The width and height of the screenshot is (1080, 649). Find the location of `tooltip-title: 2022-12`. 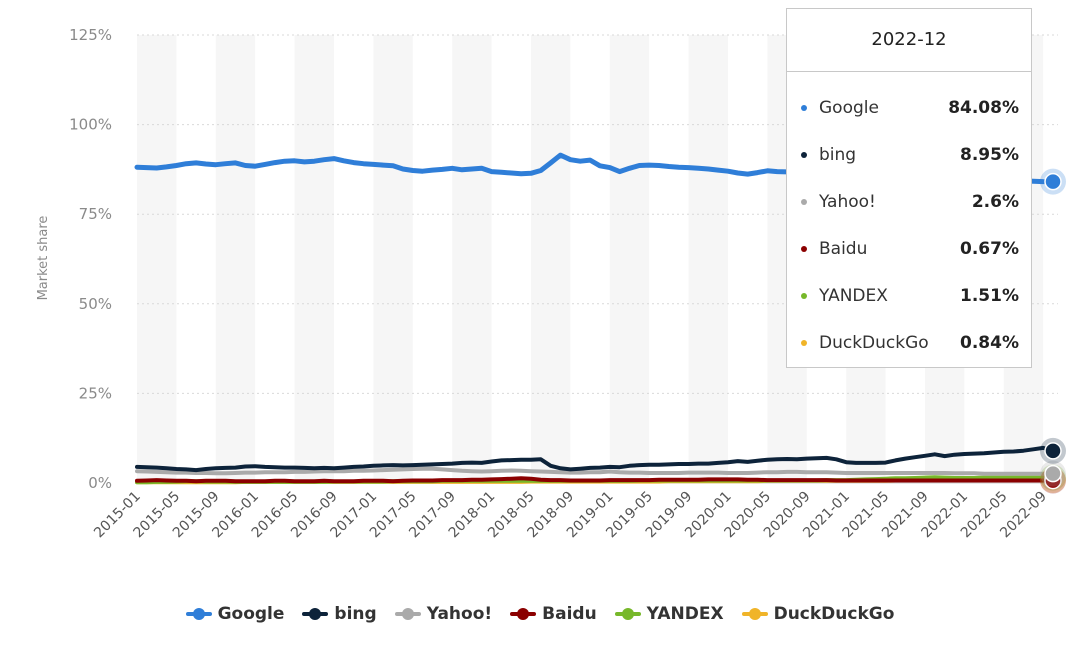

tooltip-title: 2022-12 is located at coordinates (909, 40).